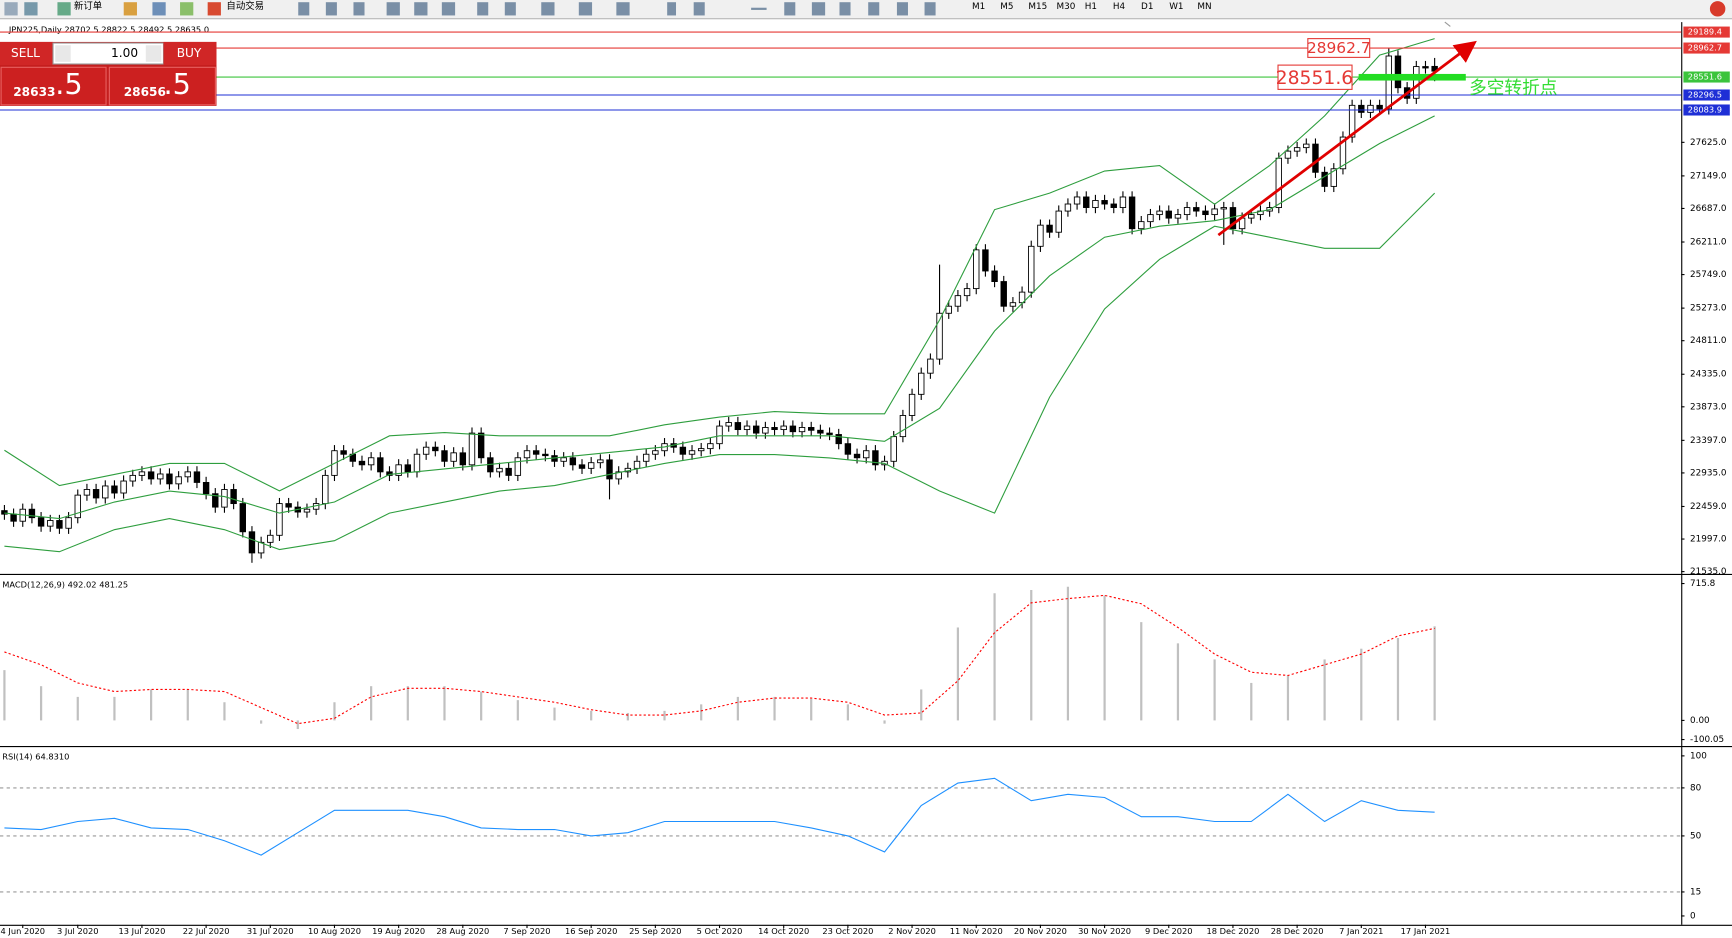 Image resolution: width=1732 pixels, height=938 pixels. Describe the element at coordinates (1706, 77) in the screenshot. I see `price-level-tag` at that location.